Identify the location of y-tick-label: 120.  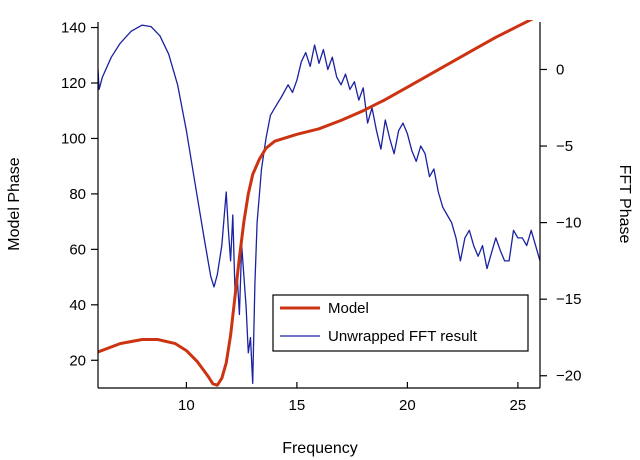
(73, 83).